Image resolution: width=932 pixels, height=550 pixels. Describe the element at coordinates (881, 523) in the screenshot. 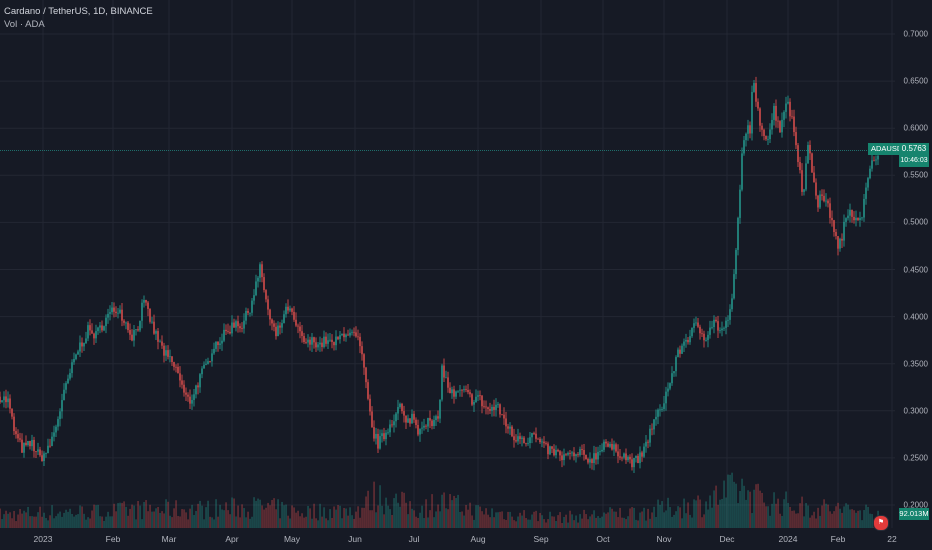

I see `us-flag-icon: ⚑` at that location.